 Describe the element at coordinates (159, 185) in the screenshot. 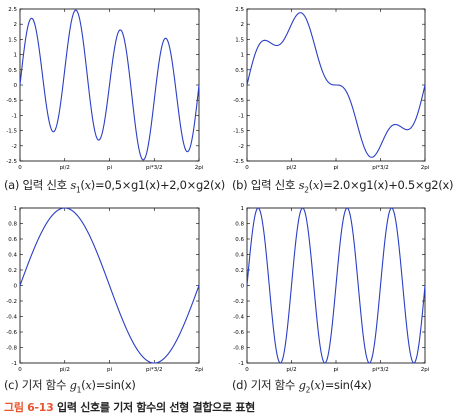

I see `caption-expression: =0,5×g1(x)+2,0×g2(x)` at that location.